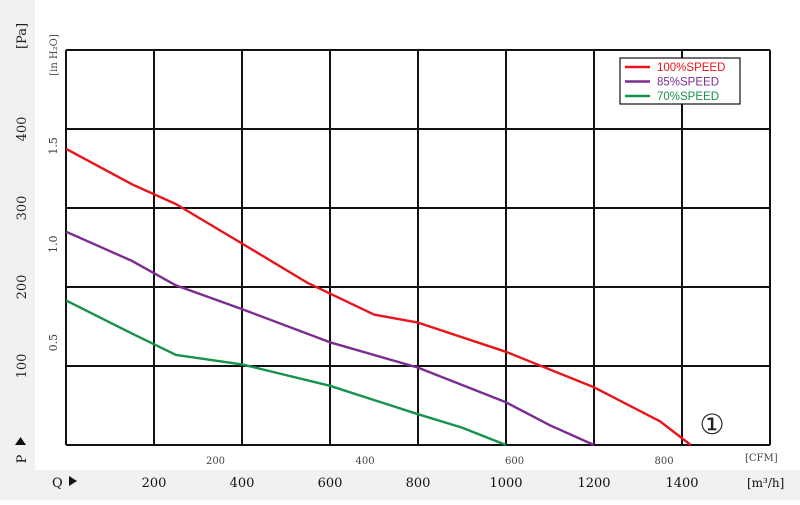 The height and width of the screenshot is (505, 800). Describe the element at coordinates (154, 483) in the screenshot. I see `m3h-tick-label: 200` at that location.